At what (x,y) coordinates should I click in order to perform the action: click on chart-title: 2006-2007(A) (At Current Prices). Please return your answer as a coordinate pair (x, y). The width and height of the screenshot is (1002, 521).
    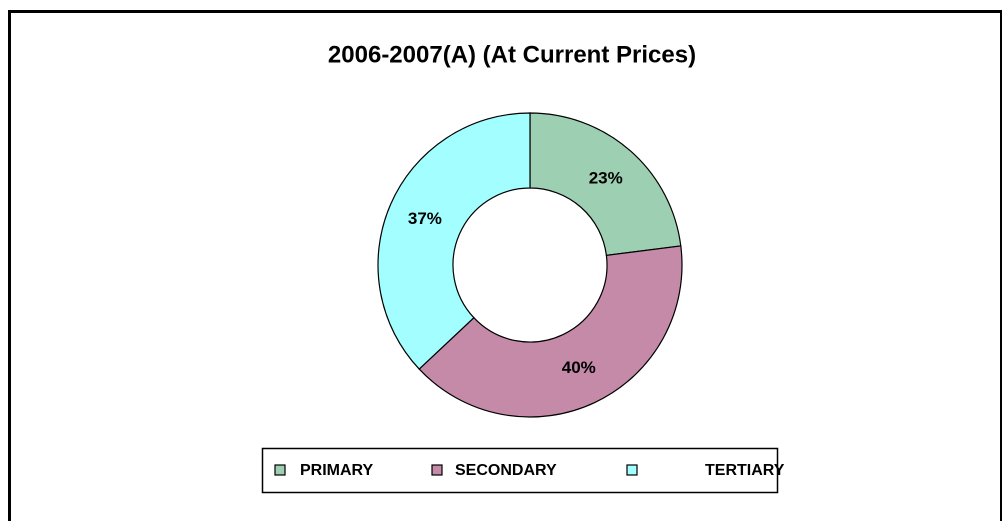
    Looking at the image, I should click on (512, 54).